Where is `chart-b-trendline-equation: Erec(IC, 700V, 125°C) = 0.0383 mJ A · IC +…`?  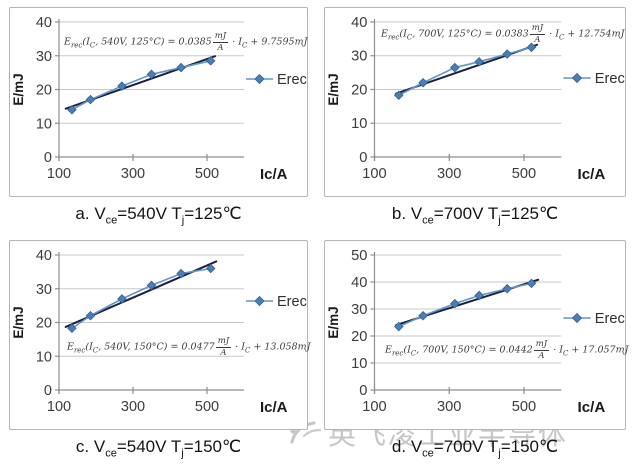 chart-b-trendline-equation: Erec(IC, 700V, 125°C) = 0.0383 mJ A · IC +… is located at coordinates (503, 34).